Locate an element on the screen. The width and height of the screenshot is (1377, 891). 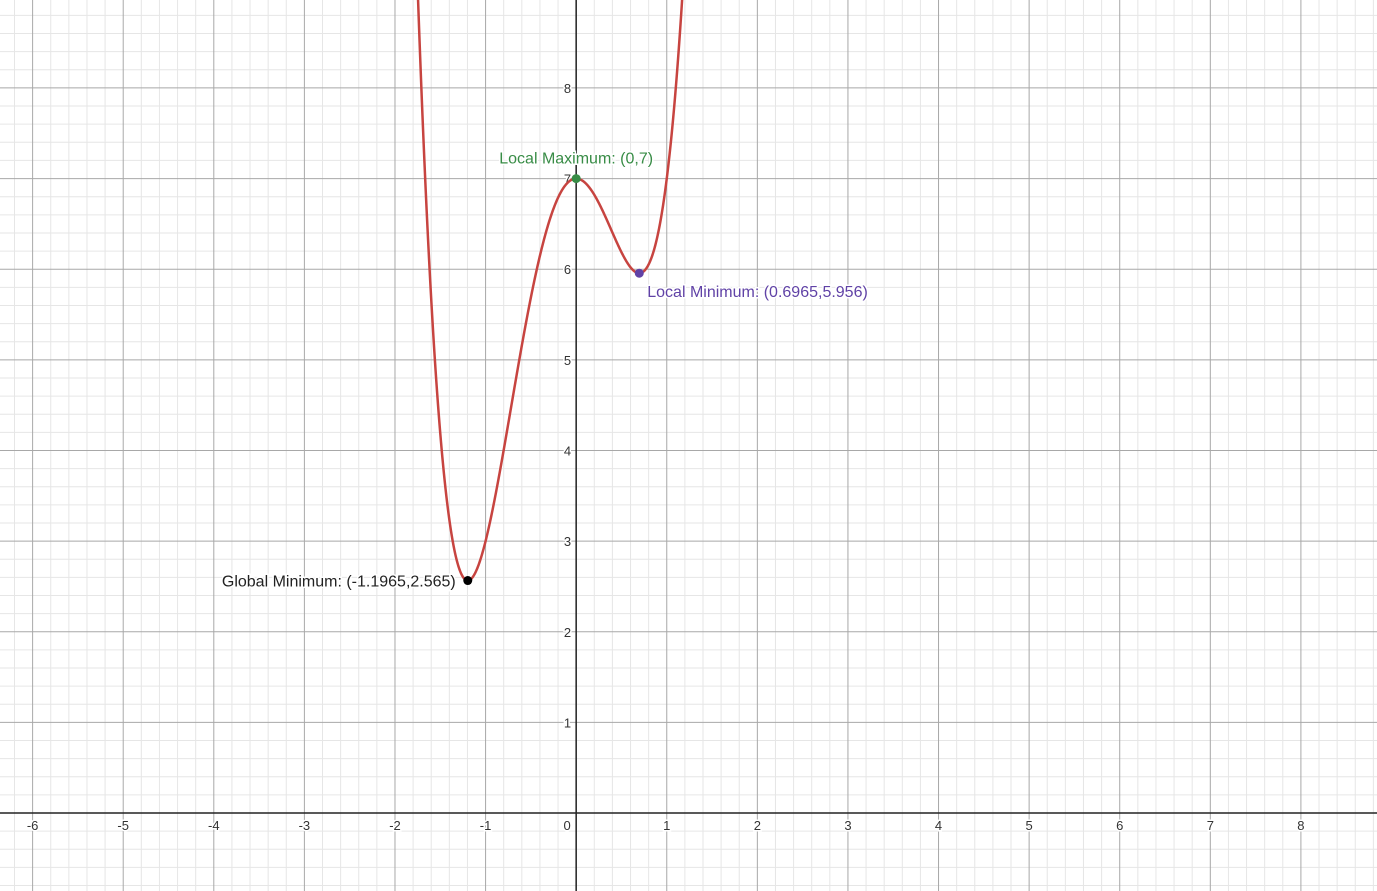
curves is located at coordinates (552, 291).